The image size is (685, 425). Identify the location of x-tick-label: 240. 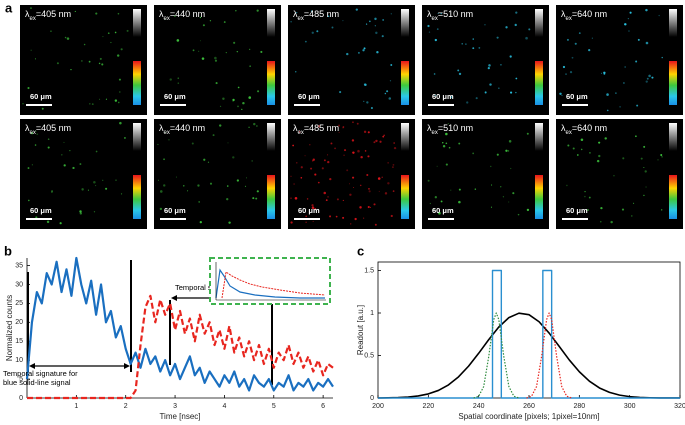
(479, 406).